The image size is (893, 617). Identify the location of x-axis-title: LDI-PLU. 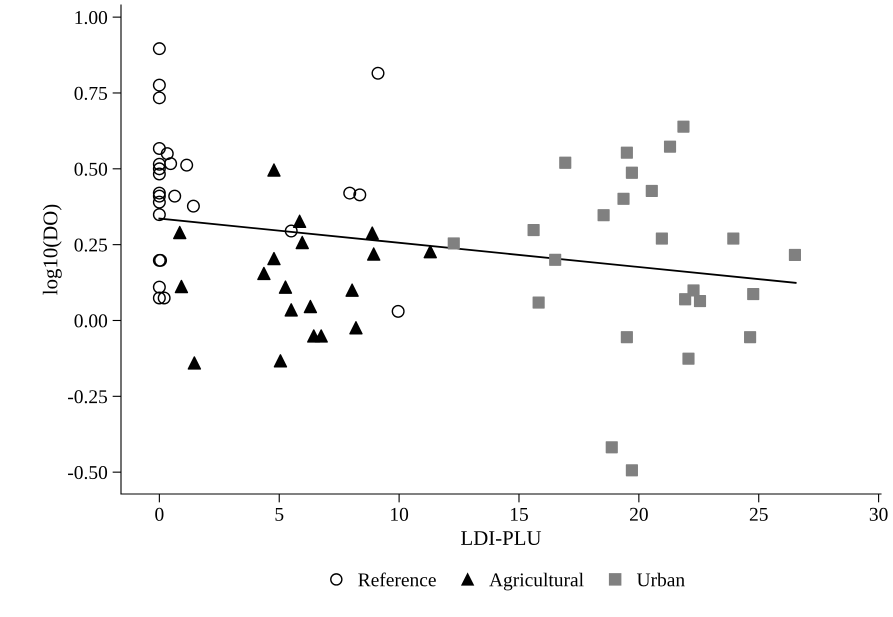
(501, 538).